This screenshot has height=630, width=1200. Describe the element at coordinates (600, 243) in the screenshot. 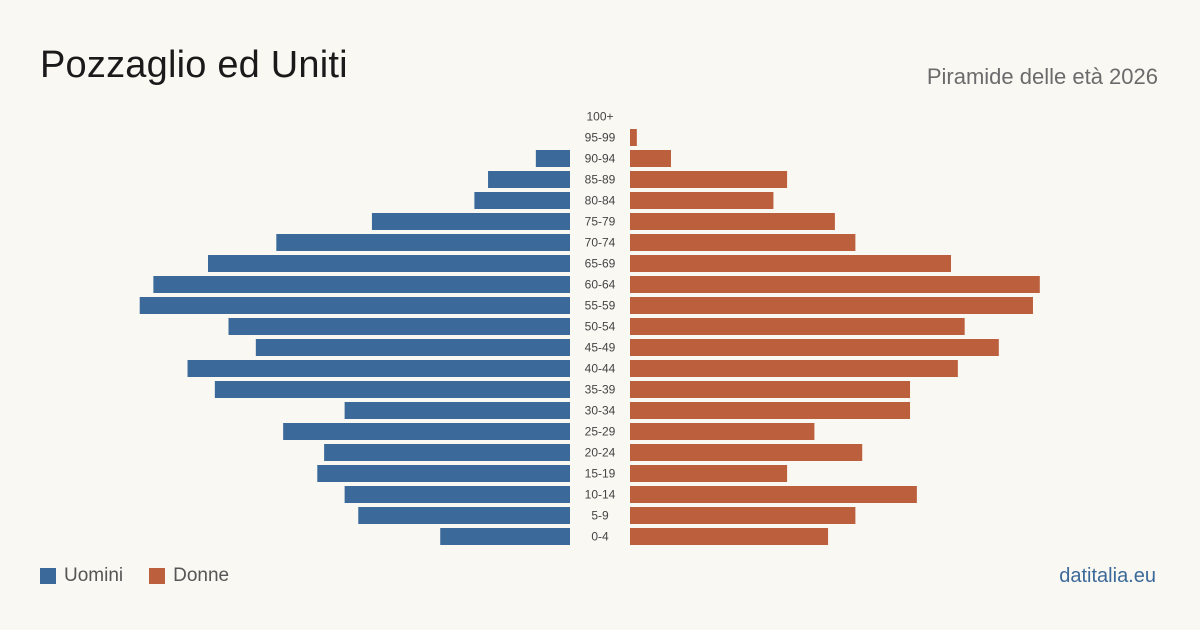

I see `age-label-70-74: 70-74` at that location.